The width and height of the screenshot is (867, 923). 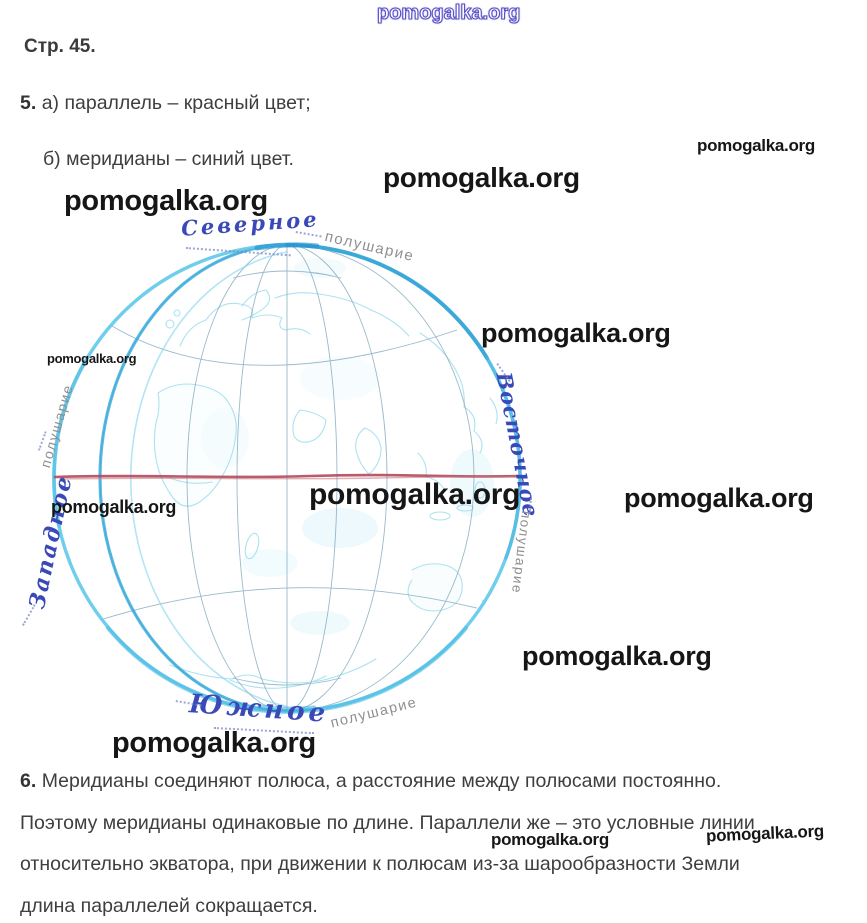 I want to click on watermark-top-outline: pomogalka.org, so click(x=448, y=12).